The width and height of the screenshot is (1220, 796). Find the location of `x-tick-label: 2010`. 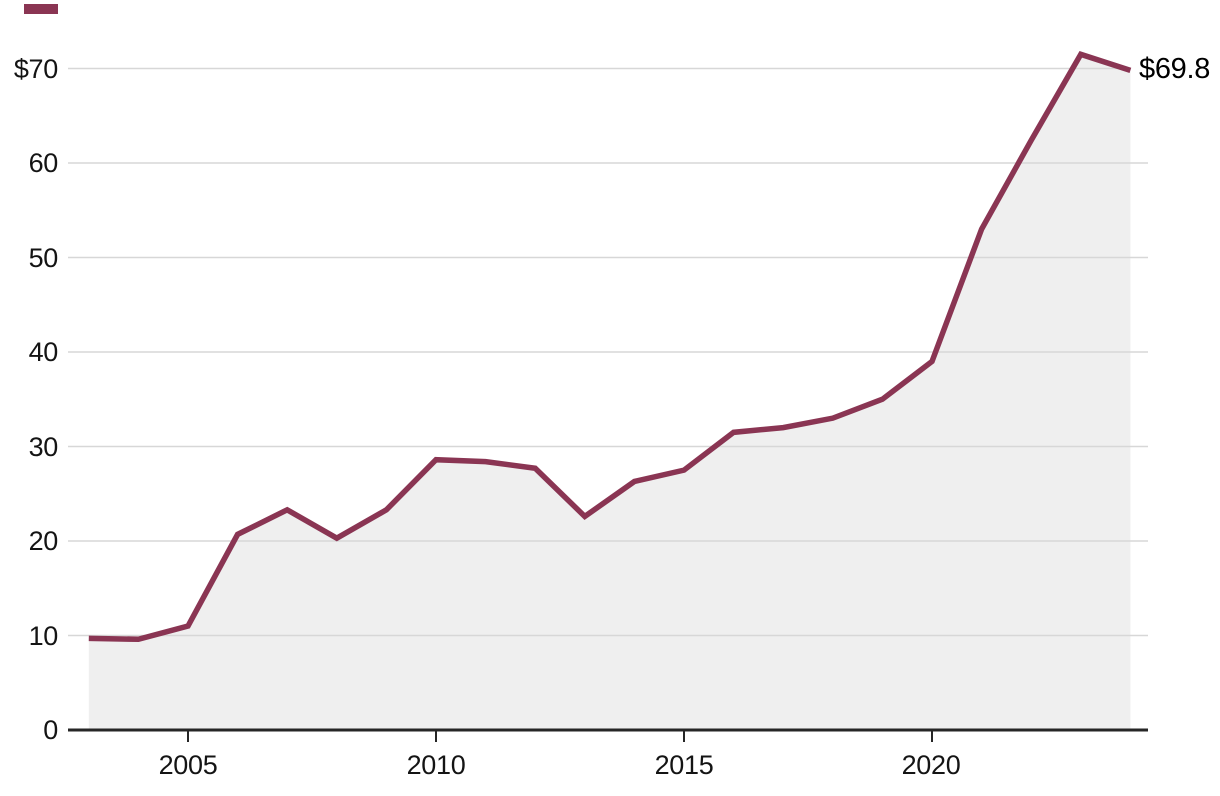

x-tick-label: 2010 is located at coordinates (436, 765).